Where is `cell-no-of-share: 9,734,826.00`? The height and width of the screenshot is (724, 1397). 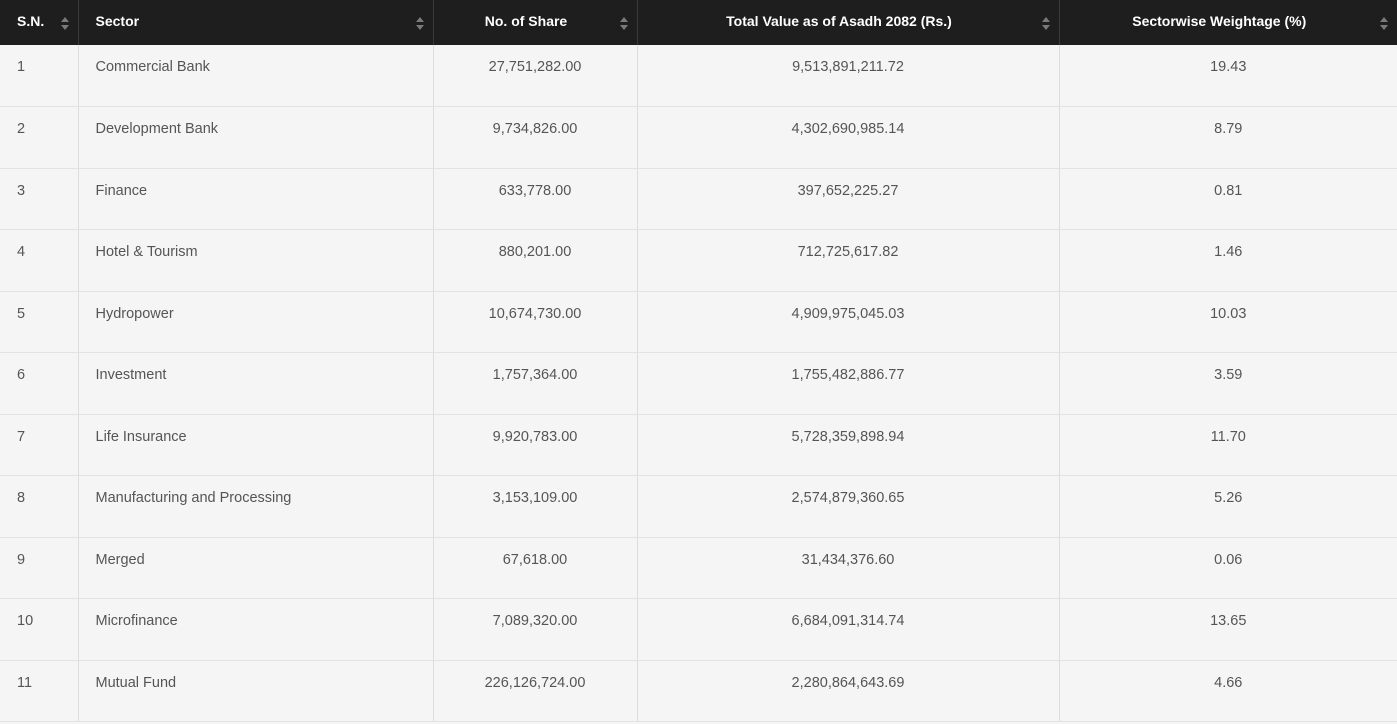
cell-no-of-share: 9,734,826.00 is located at coordinates (535, 137).